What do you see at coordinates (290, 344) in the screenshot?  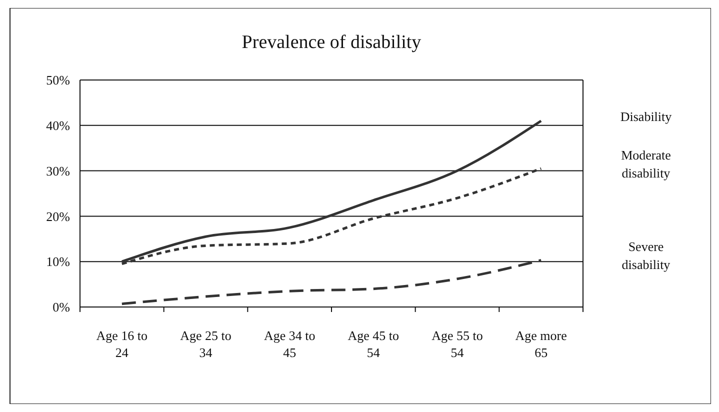 I see `x-tick-label: Age 34 to 45` at bounding box center [290, 344].